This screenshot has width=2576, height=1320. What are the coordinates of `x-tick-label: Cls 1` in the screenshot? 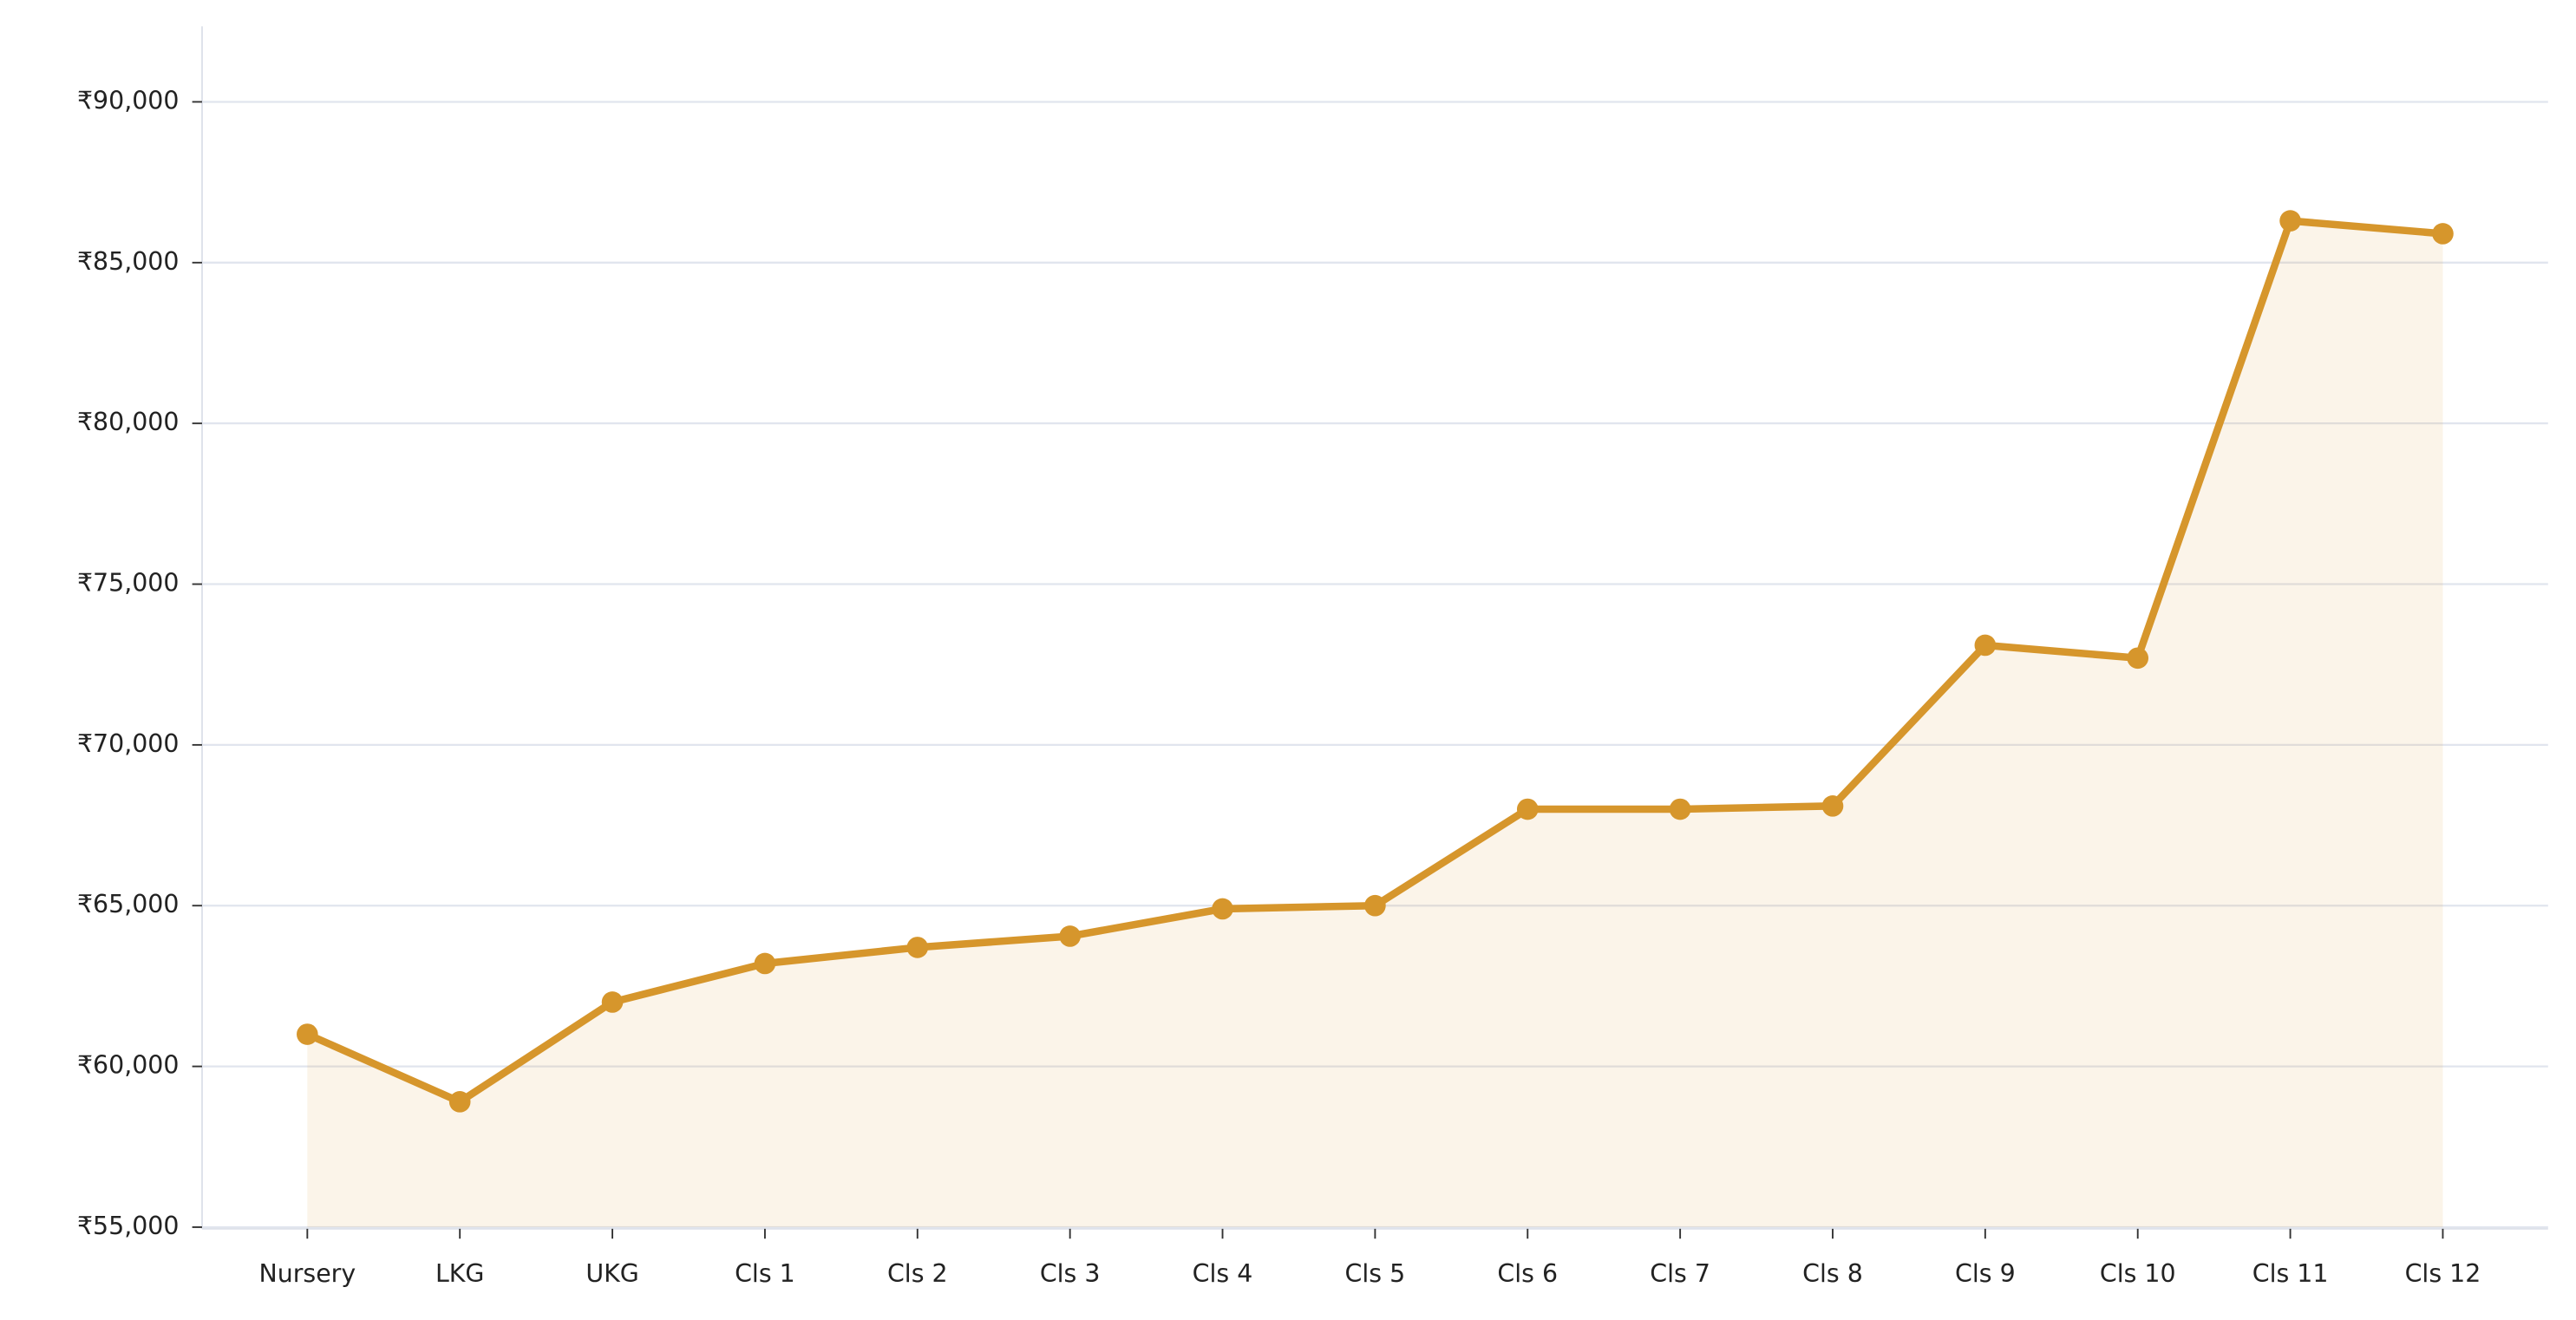 It's located at (765, 1273).